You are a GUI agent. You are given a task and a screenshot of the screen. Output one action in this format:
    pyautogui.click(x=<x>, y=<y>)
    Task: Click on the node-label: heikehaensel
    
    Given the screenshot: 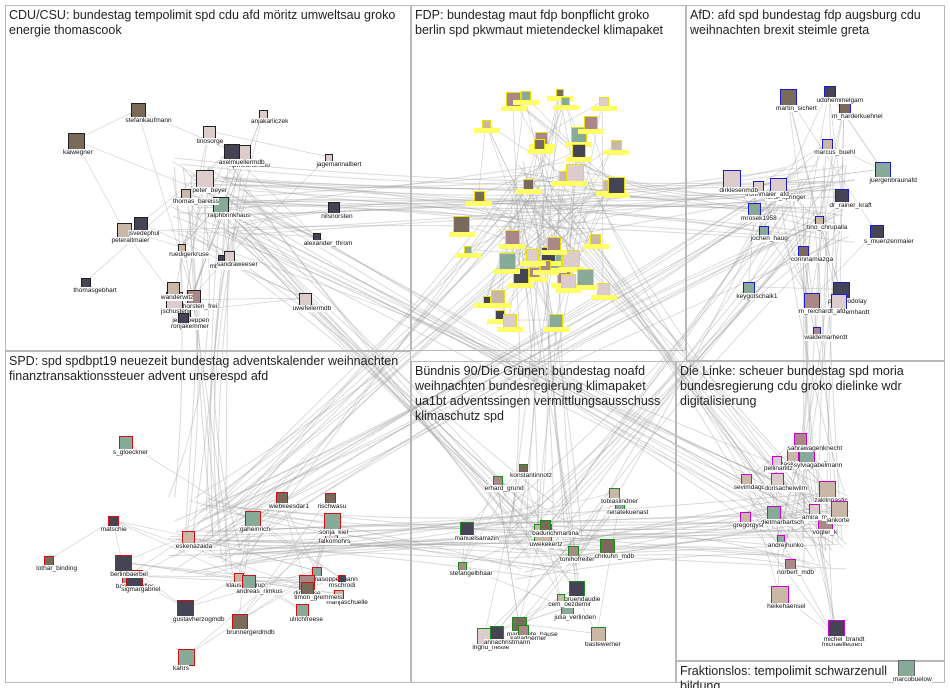 What is the action you would take?
    pyautogui.click(x=786, y=606)
    